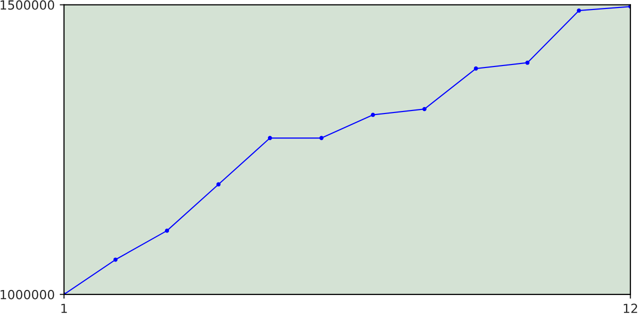 The height and width of the screenshot is (320, 640). I want to click on x-tick-label: 1, so click(64, 308).